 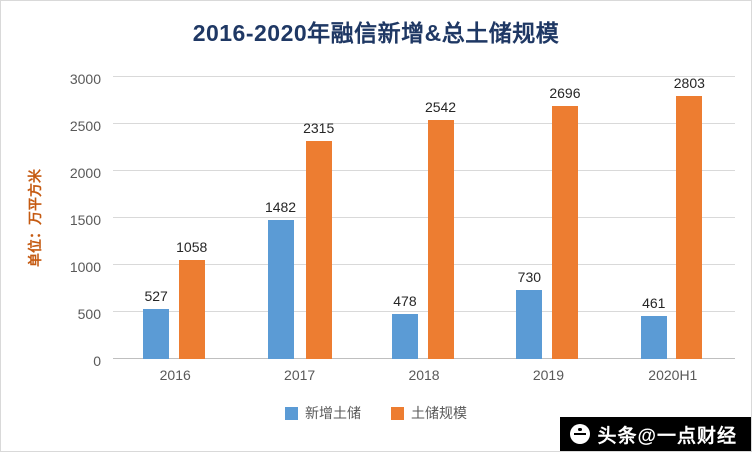 What do you see at coordinates (85, 220) in the screenshot?
I see `y-axis-tick-label: 1500` at bounding box center [85, 220].